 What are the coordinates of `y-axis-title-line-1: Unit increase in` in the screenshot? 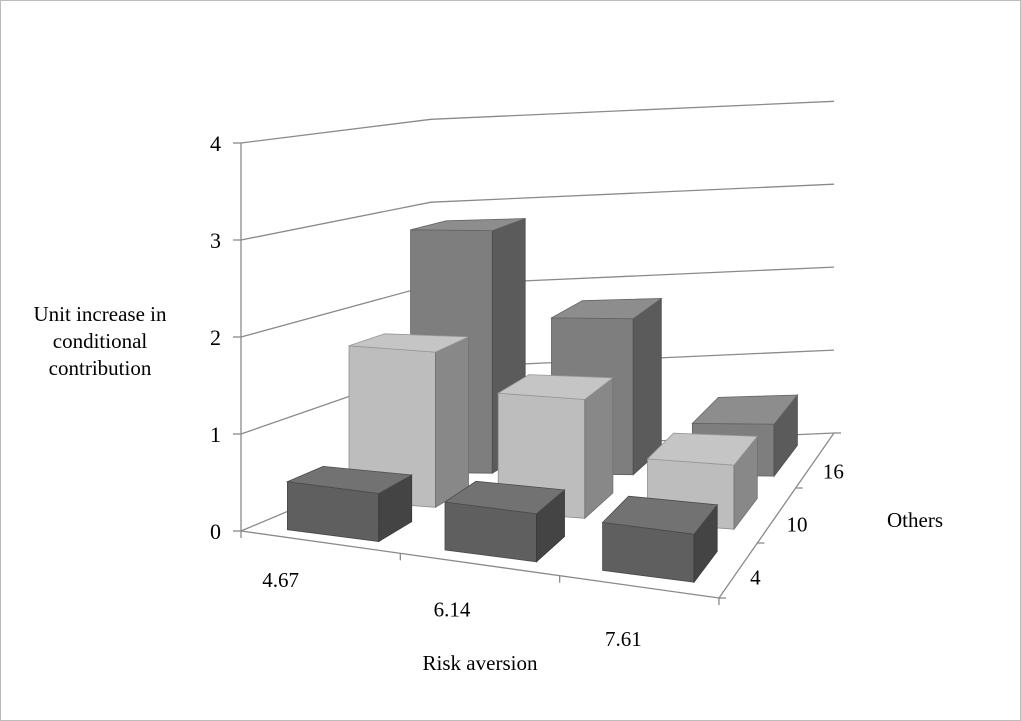 It's located at (100, 314).